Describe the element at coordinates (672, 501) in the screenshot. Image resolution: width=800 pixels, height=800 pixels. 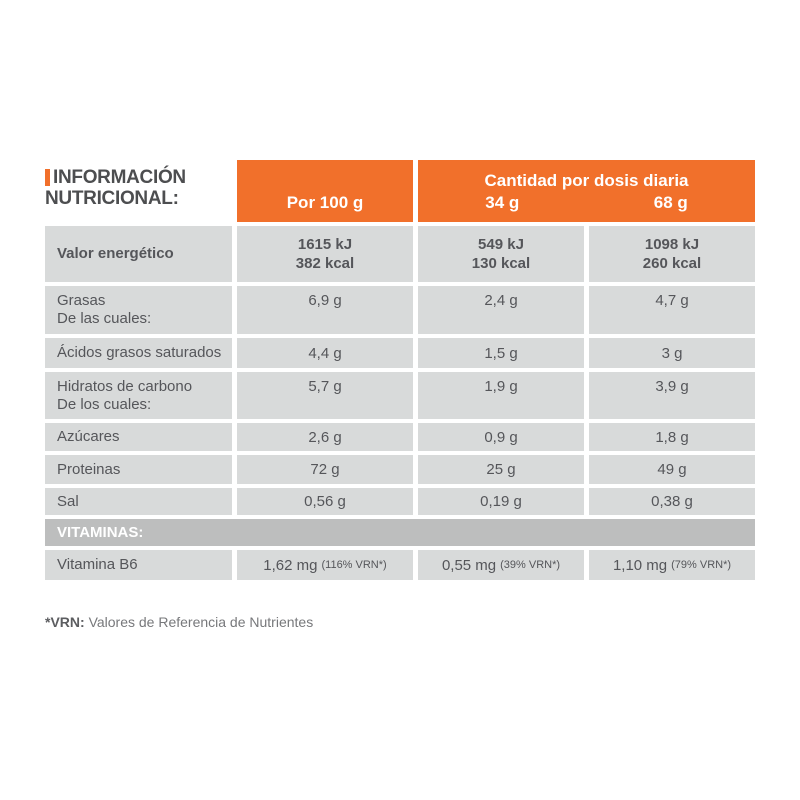
I see `salt-value-68g: 0,38 g` at that location.